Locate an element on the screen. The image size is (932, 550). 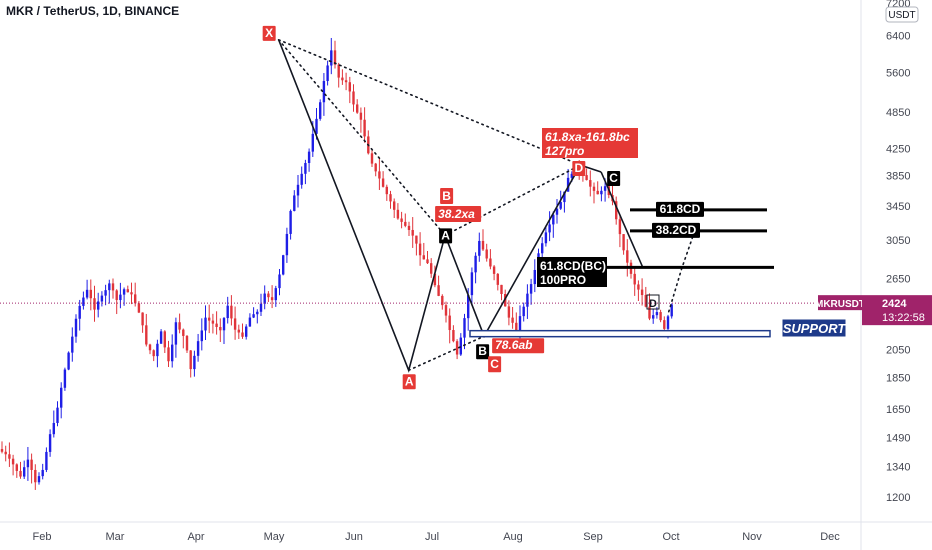
bc-ratio-label: 78.6ab is located at coordinates (513, 345).